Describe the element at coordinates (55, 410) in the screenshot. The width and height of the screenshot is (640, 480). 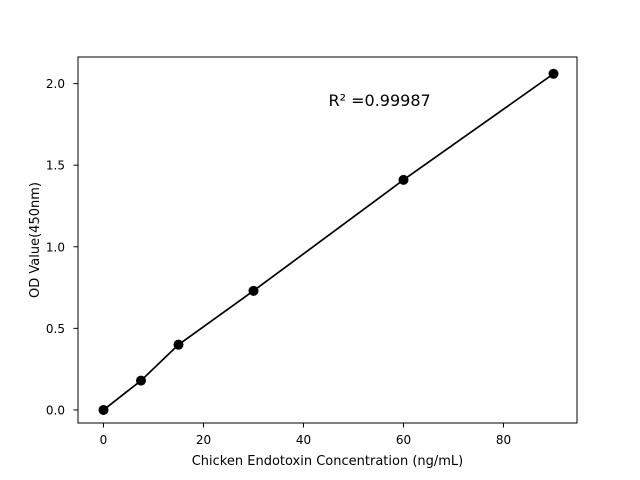
I see `y-tick-label: 0.0` at that location.